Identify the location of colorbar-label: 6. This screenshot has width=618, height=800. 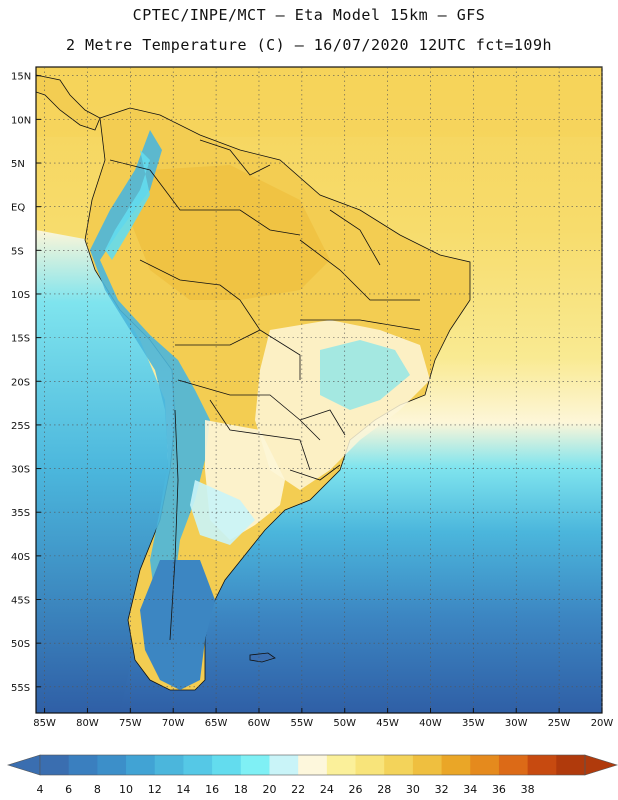
(68, 789).